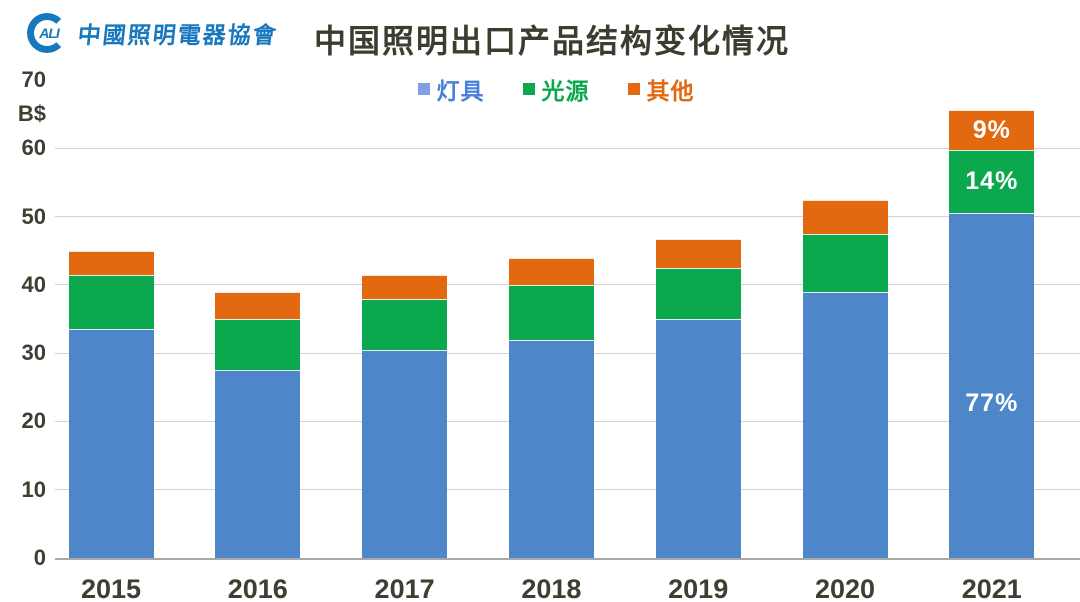  I want to click on x-tick-label-2021: 2021, so click(991, 588).